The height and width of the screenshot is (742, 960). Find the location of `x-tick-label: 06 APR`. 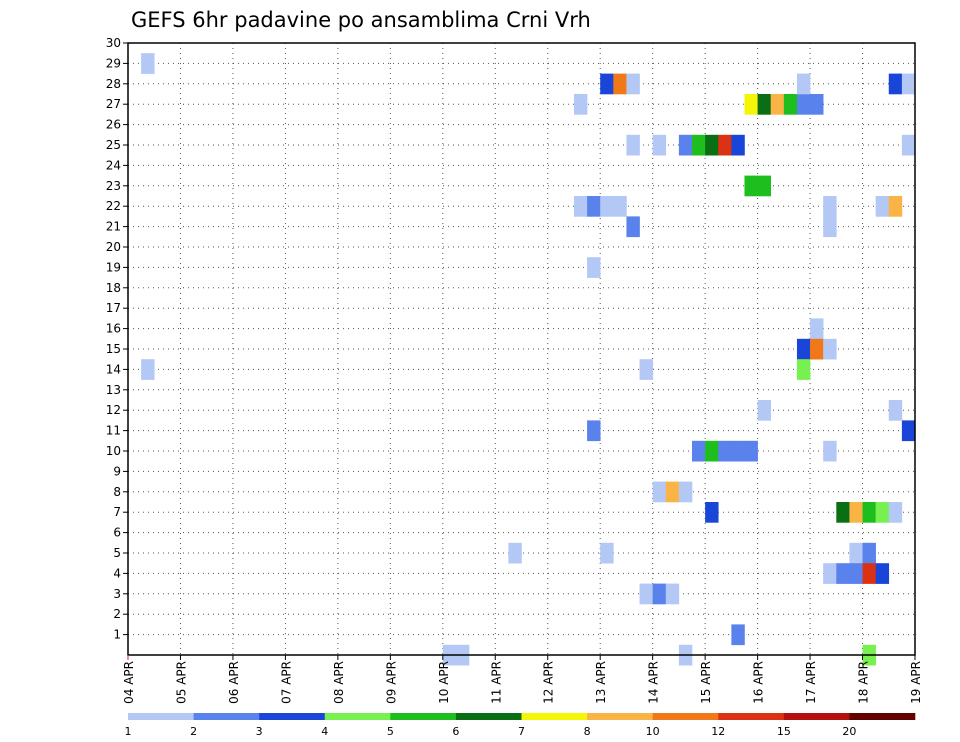

x-tick-label: 06 APR is located at coordinates (234, 682).